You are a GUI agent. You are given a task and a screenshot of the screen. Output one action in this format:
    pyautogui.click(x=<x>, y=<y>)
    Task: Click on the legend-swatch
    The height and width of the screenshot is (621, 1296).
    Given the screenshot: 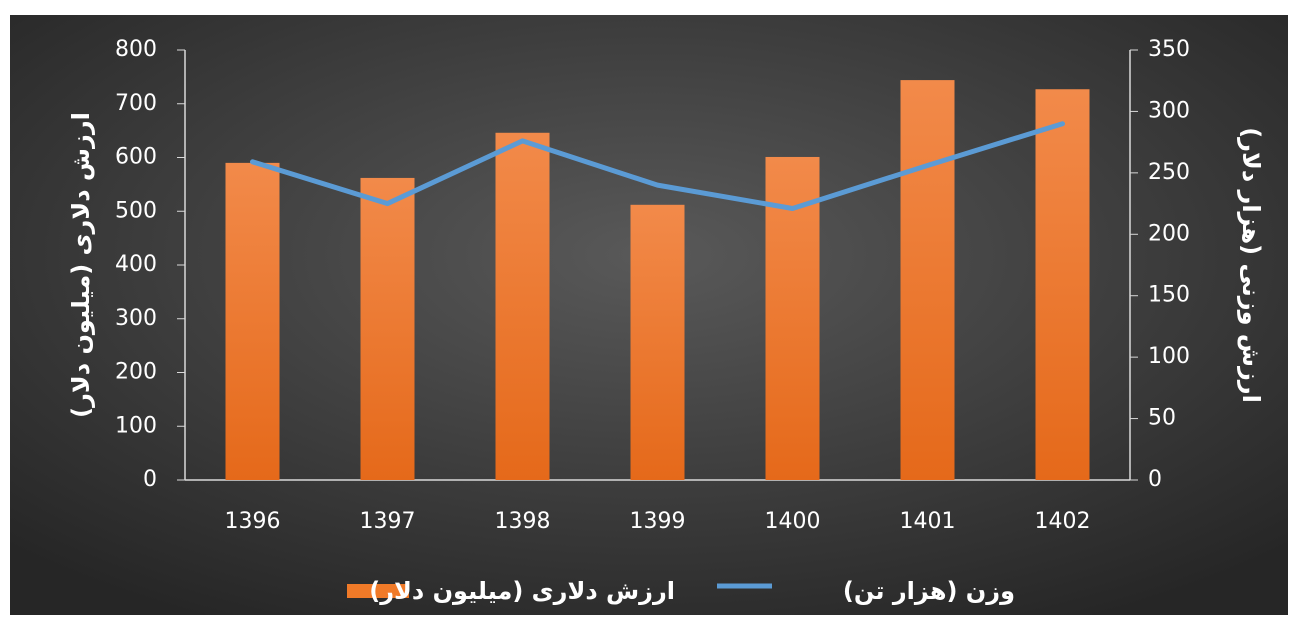 What is the action you would take?
    pyautogui.click(x=378, y=591)
    